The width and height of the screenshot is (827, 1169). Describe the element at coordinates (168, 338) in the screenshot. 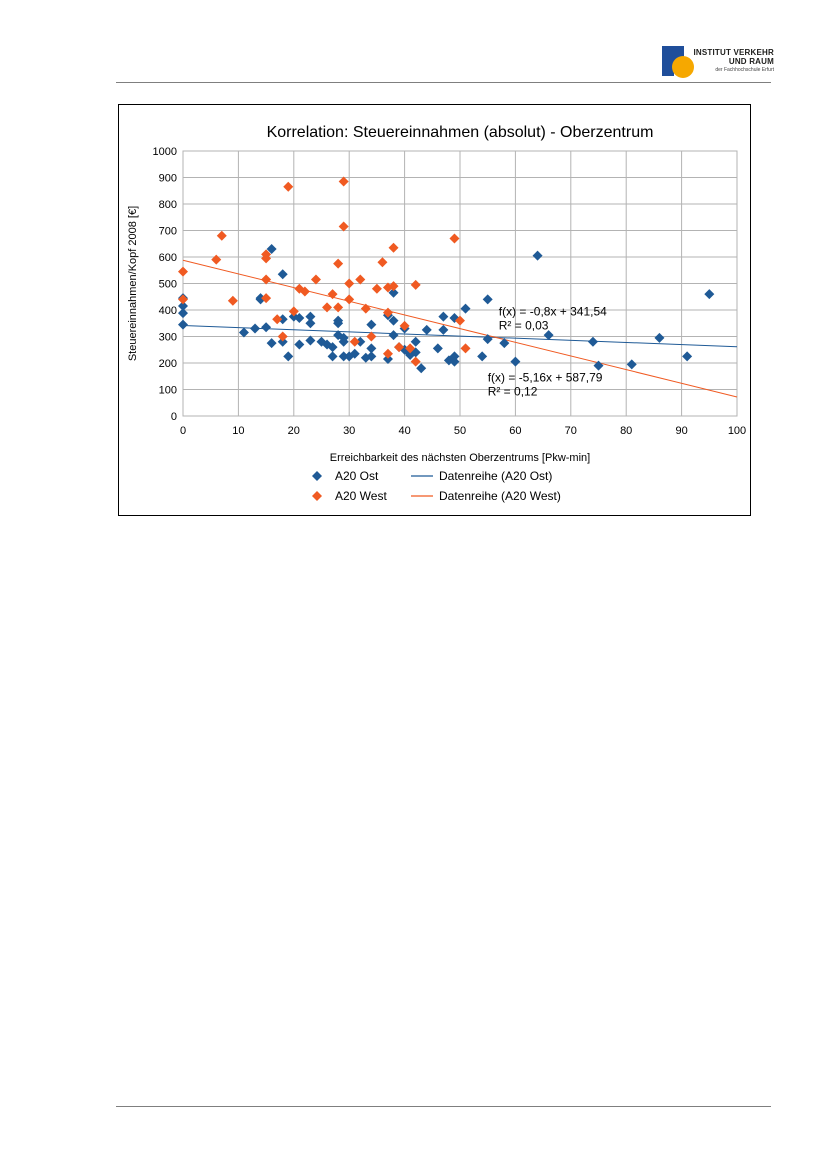

I see `y-tick-label: 300` at that location.